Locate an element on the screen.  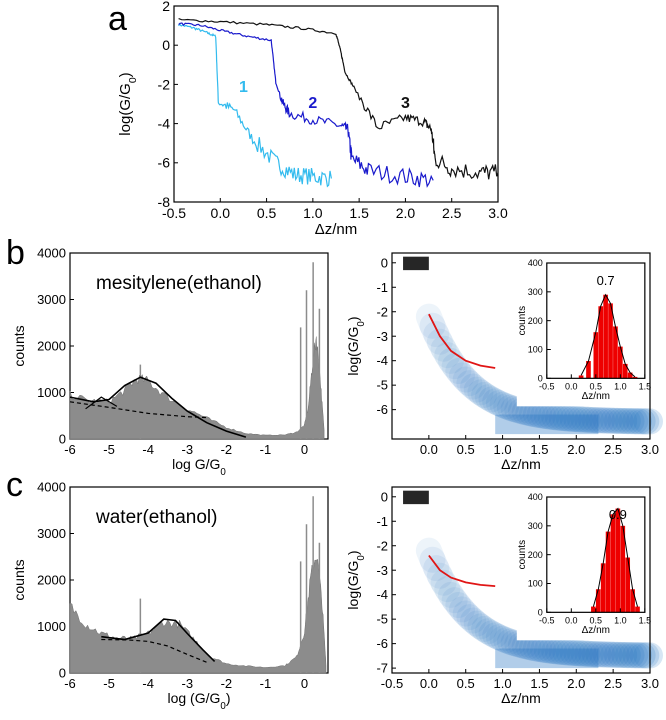
inset-peak-label-b-density: 0.7 is located at coordinates (606, 280).